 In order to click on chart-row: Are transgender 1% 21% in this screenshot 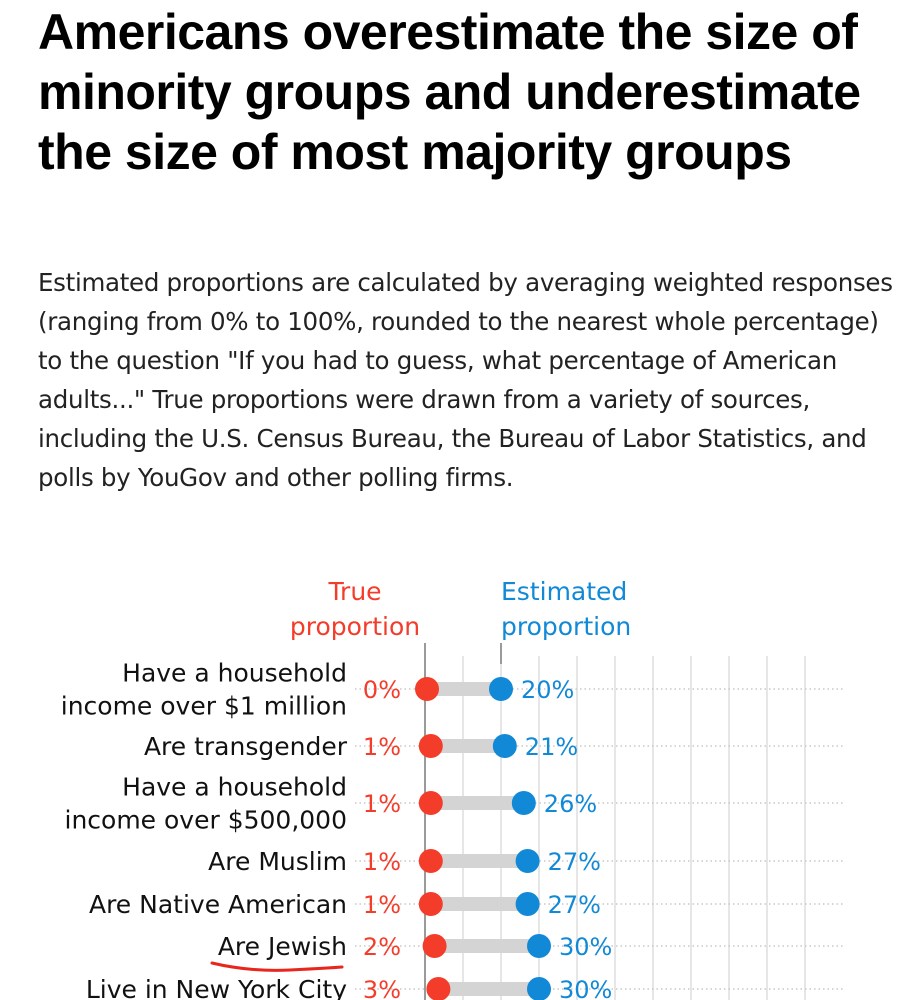, I will do `click(493, 746)`.